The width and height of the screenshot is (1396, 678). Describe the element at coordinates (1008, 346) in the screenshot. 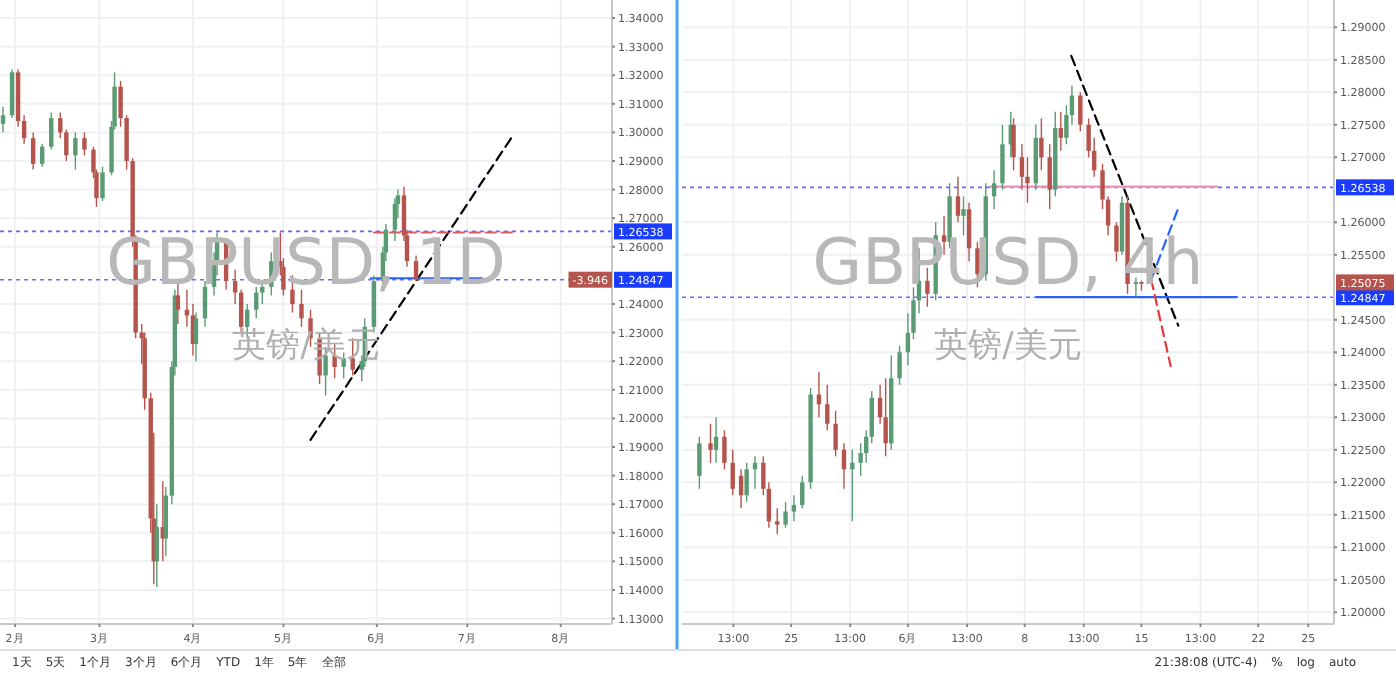

I see `text: 英镑/美元` at that location.